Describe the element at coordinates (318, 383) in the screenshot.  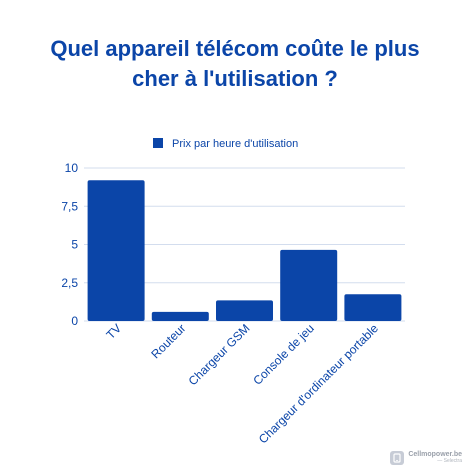
I see `x-tick-label: Chargeur d'ordinateur portable` at that location.